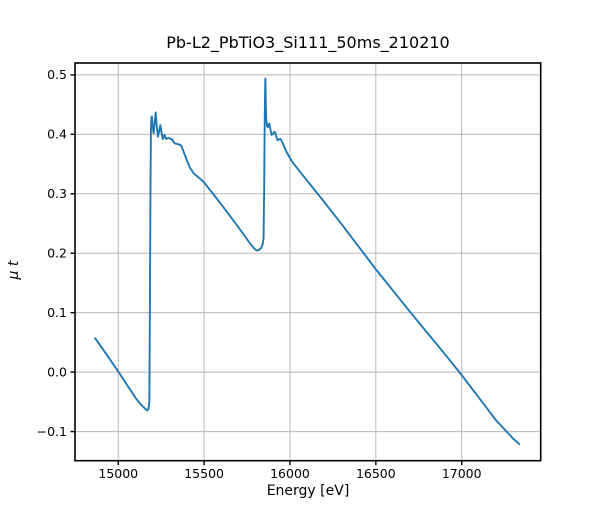 The height and width of the screenshot is (520, 600). I want to click on y-tick-label: −0.1, so click(52, 431).